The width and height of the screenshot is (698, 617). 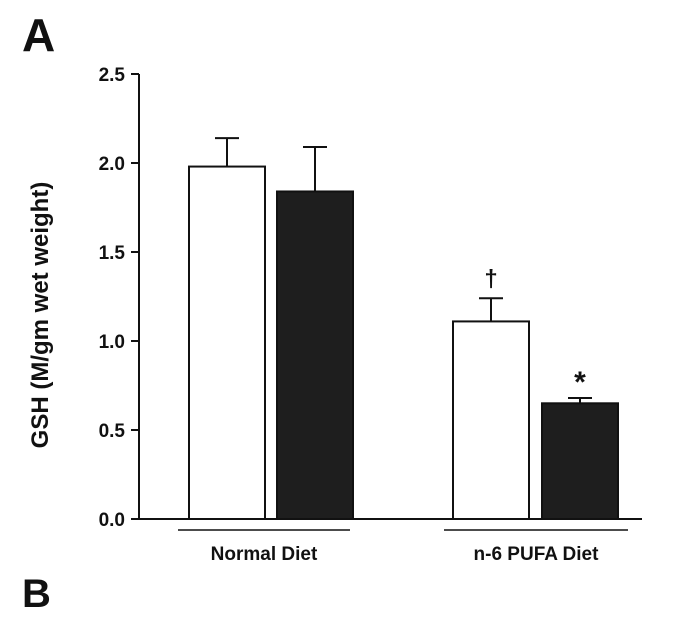 What do you see at coordinates (112, 520) in the screenshot?
I see `y-tick-label: 0.0` at bounding box center [112, 520].